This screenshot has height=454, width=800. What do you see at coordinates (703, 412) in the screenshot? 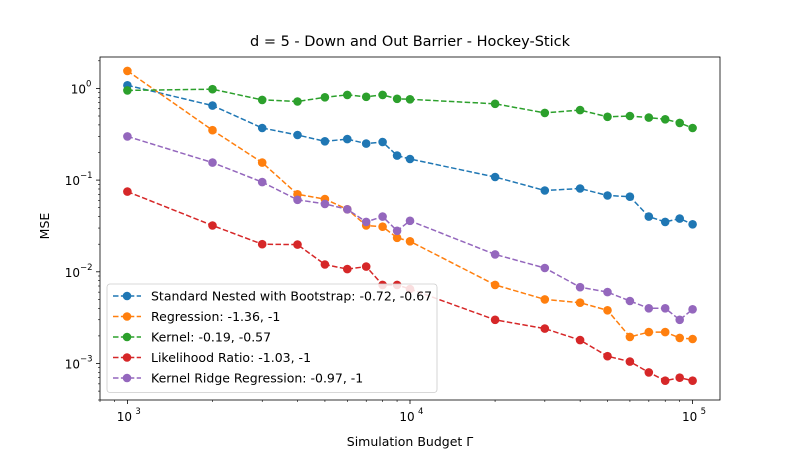
I see `x-tick-exponent: 5` at bounding box center [703, 412].